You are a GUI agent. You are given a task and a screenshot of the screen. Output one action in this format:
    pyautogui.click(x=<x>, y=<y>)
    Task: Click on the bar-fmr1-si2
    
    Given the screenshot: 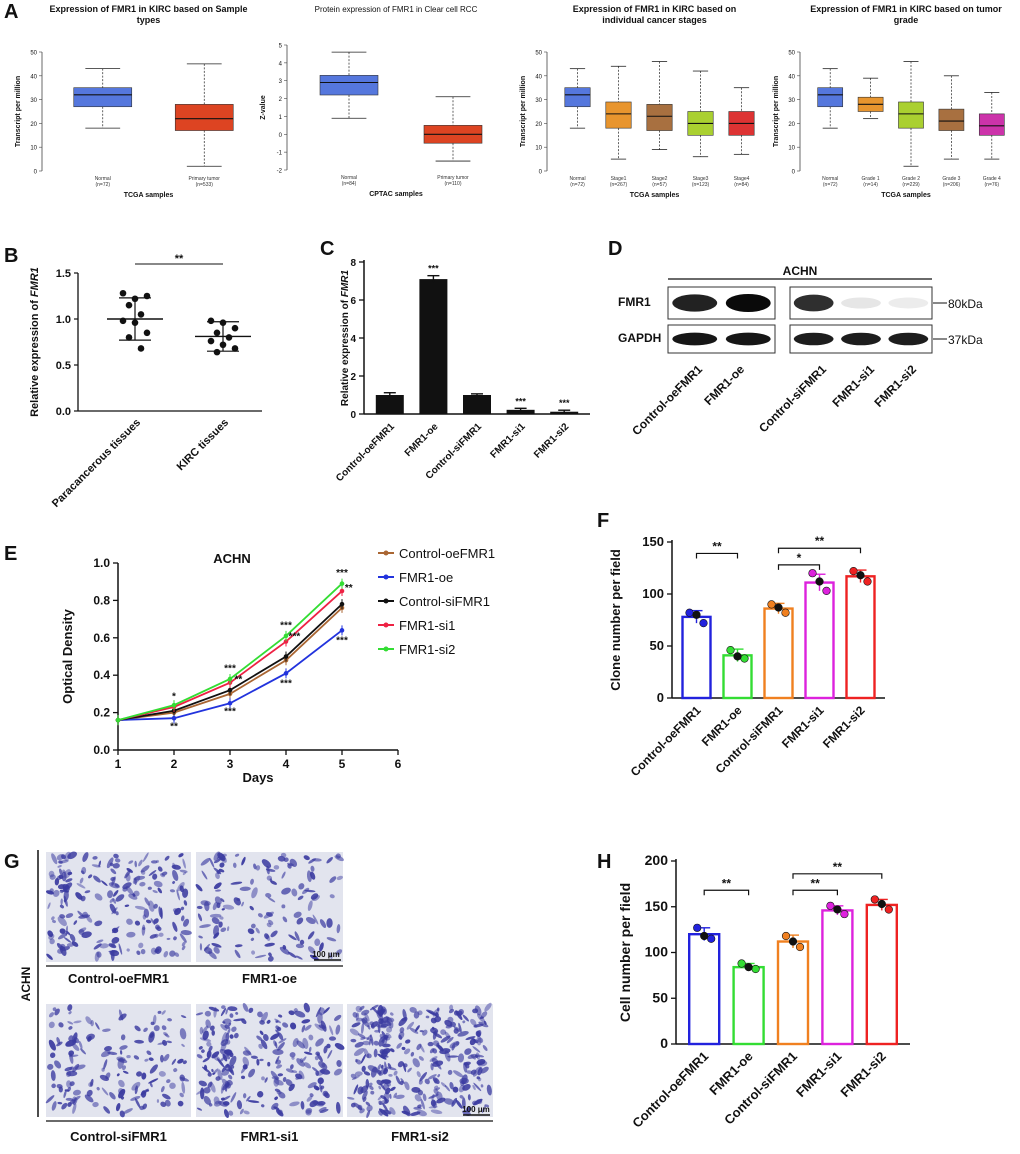 What is the action you would take?
    pyautogui.click(x=881, y=974)
    